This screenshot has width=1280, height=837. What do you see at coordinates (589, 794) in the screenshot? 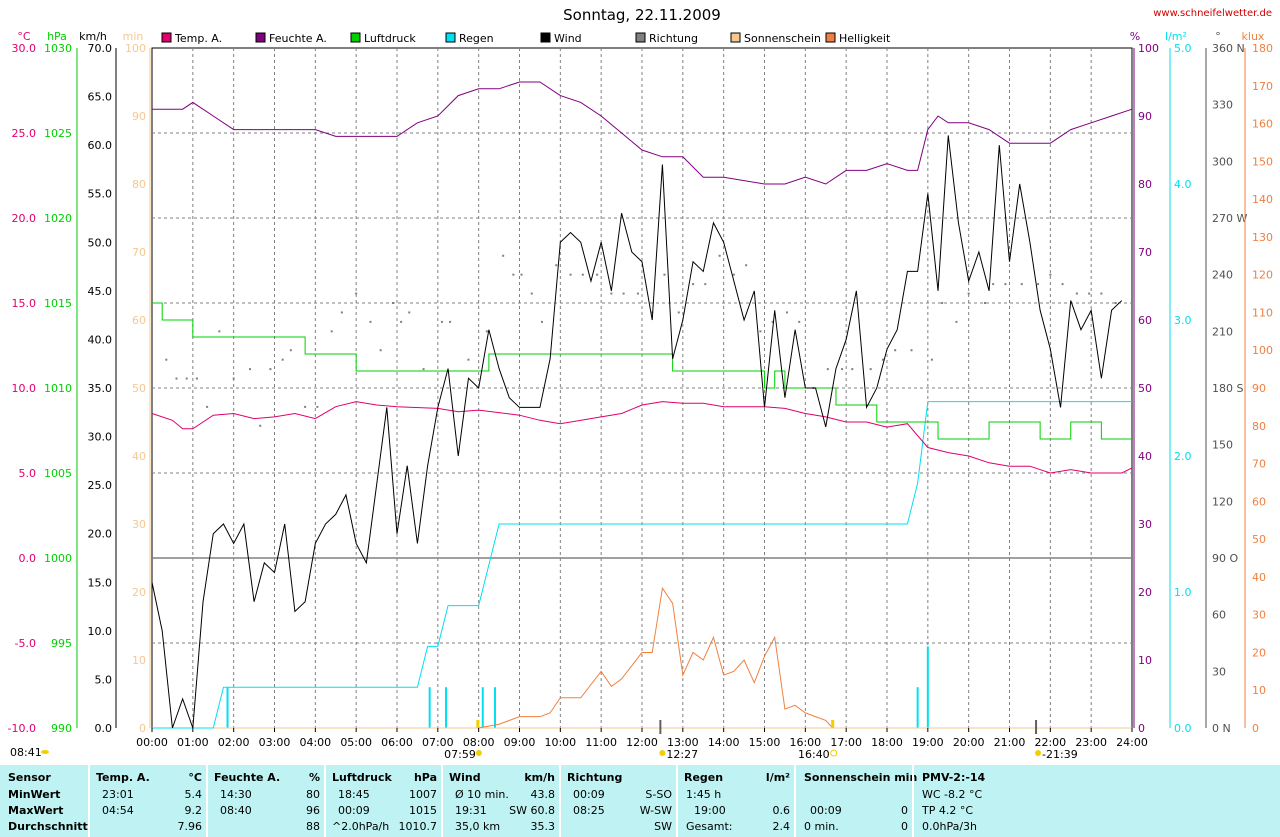
I see `direction-min-time: 00:09` at bounding box center [589, 794].